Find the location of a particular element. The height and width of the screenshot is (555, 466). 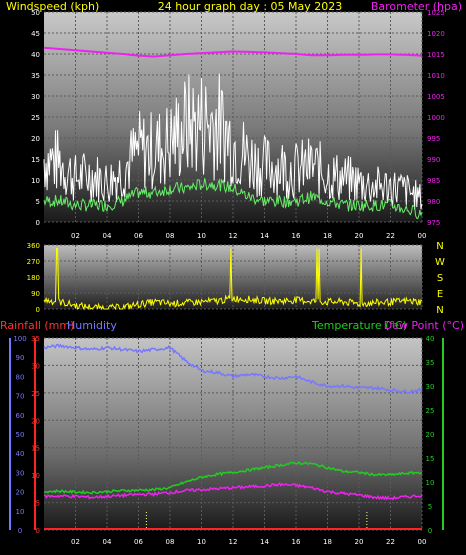

humidity-y-tick-label: 50 is located at coordinates (20, 435).